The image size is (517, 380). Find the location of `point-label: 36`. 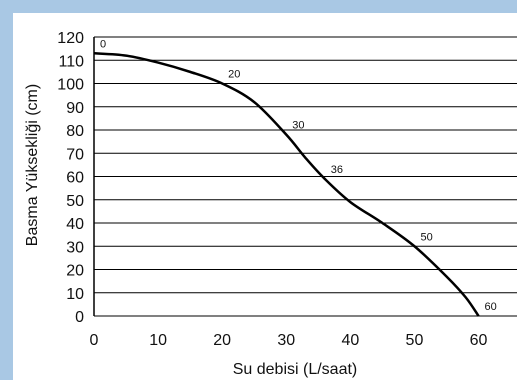

point-label: 36 is located at coordinates (337, 170).